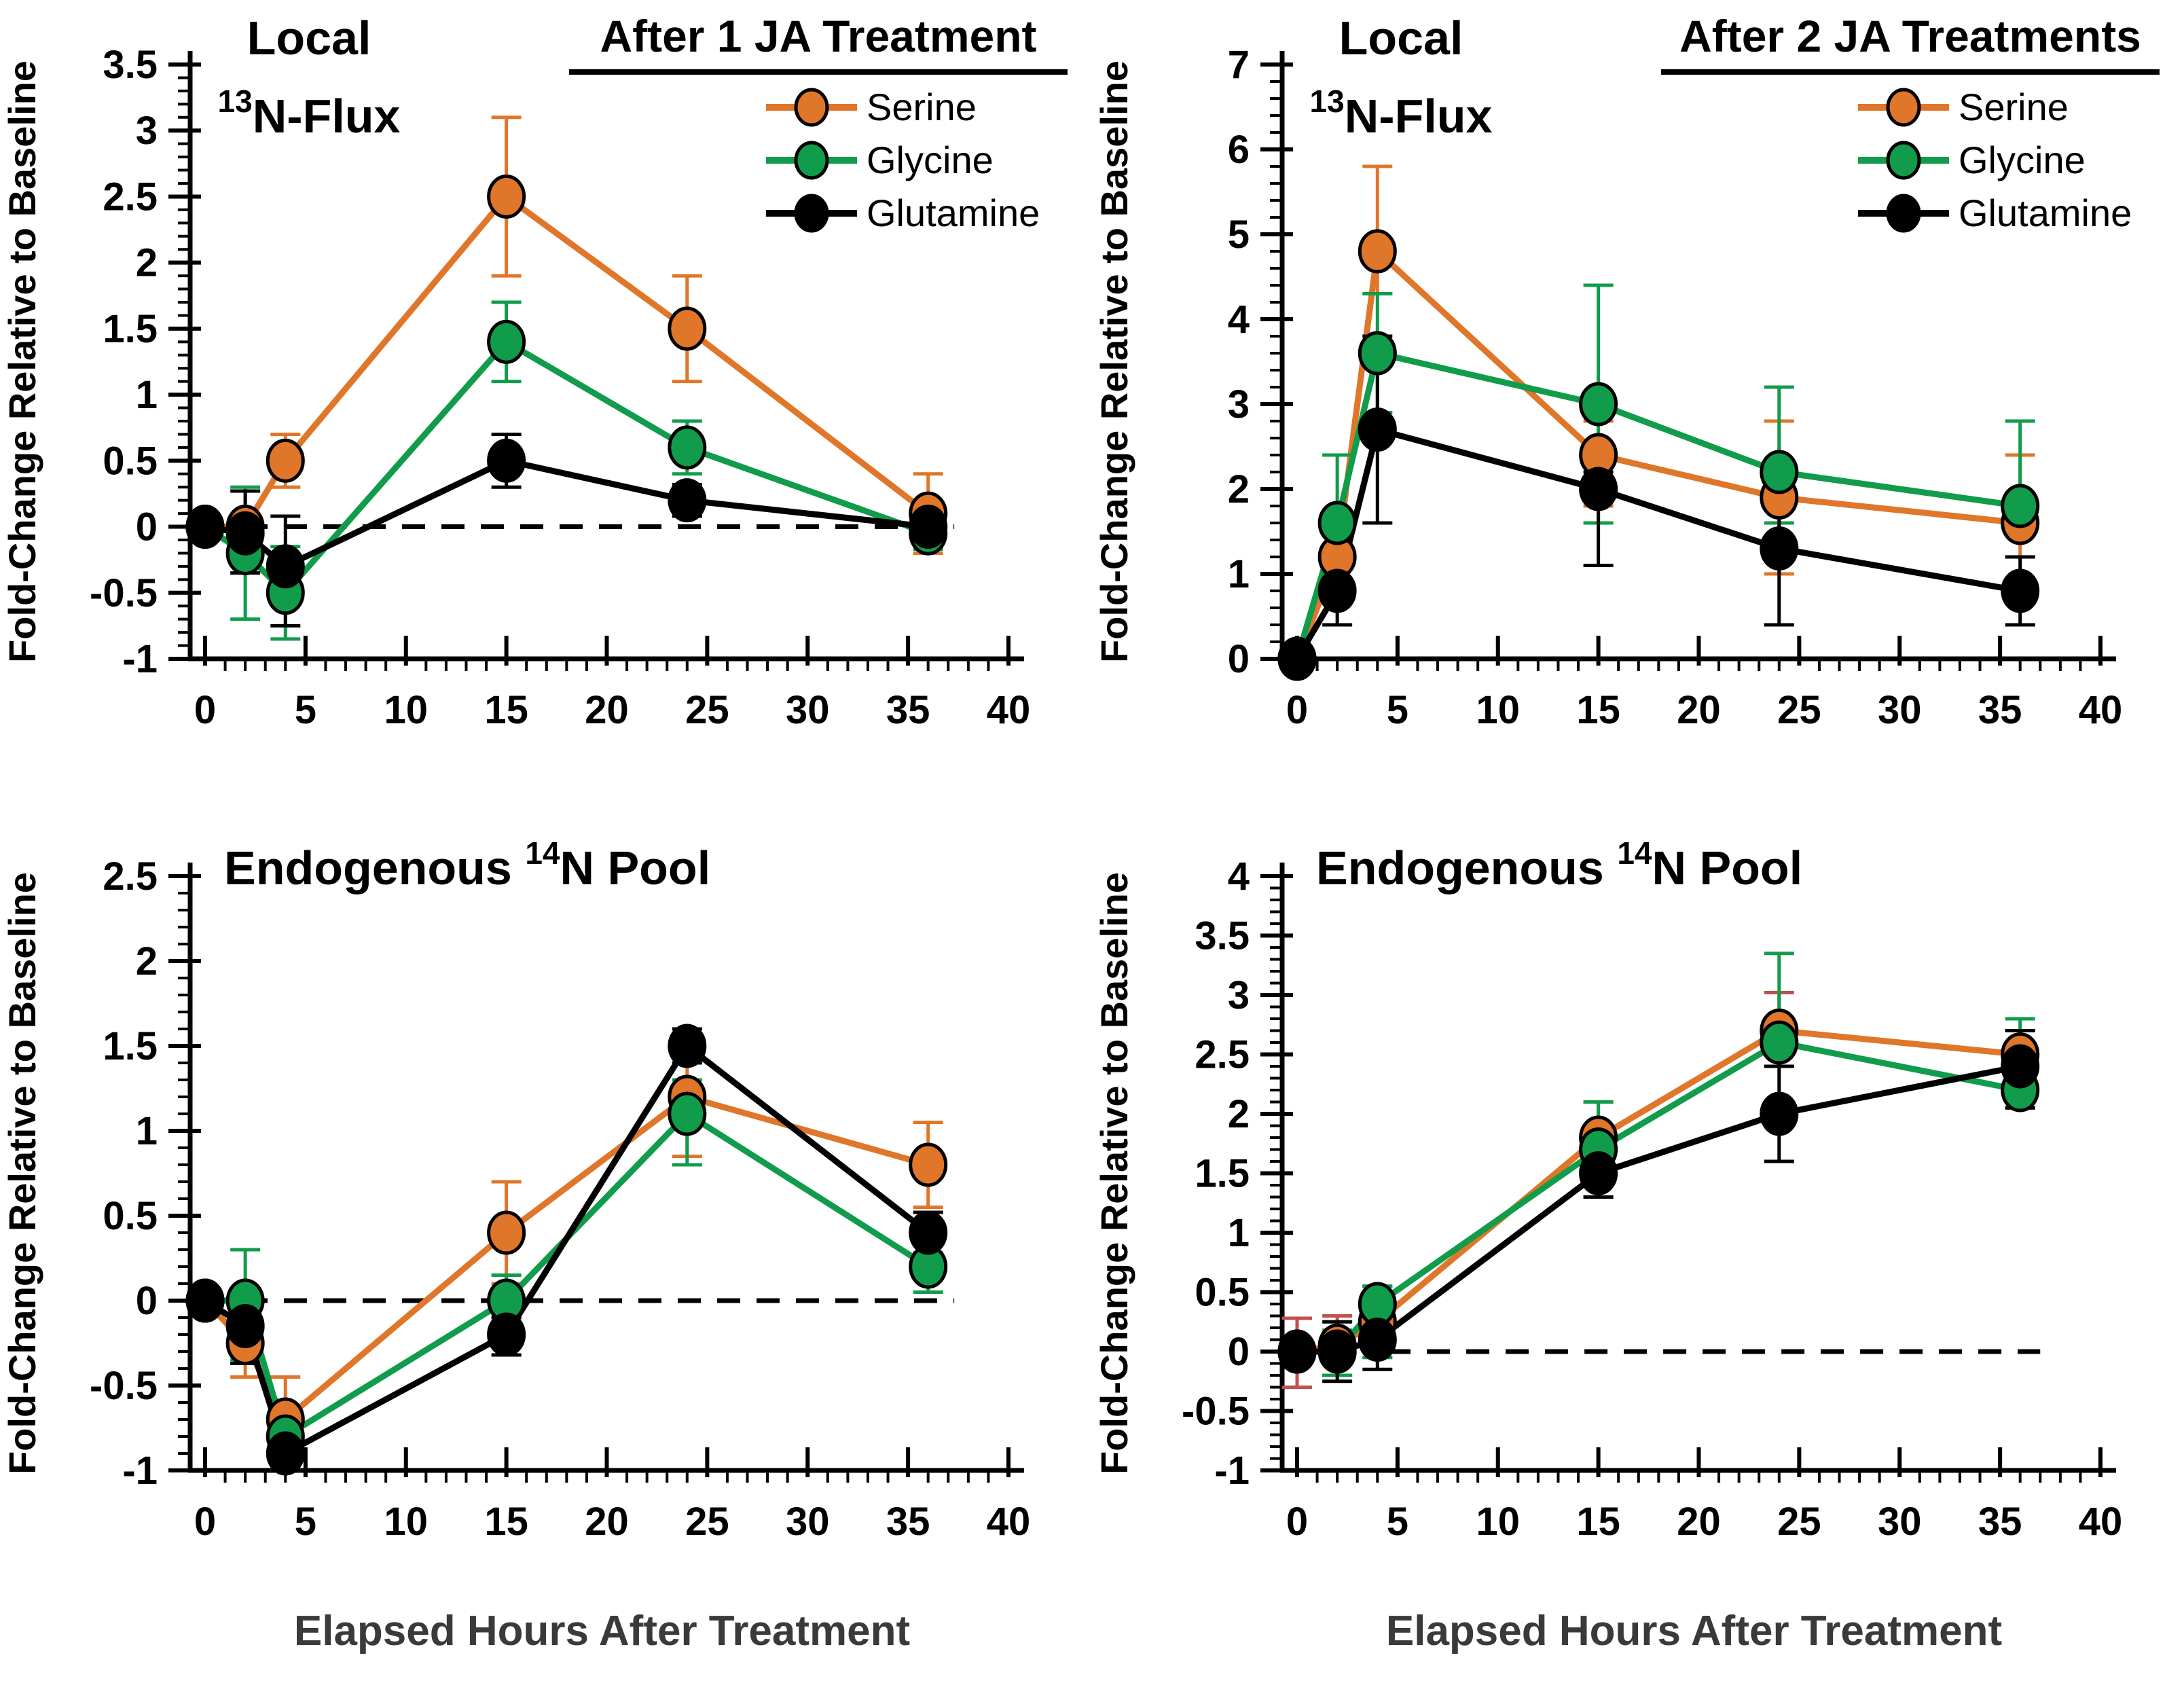 The image size is (2184, 1683). I want to click on x-axis-label: Elapsed Hours After Treatment, so click(602, 1631).